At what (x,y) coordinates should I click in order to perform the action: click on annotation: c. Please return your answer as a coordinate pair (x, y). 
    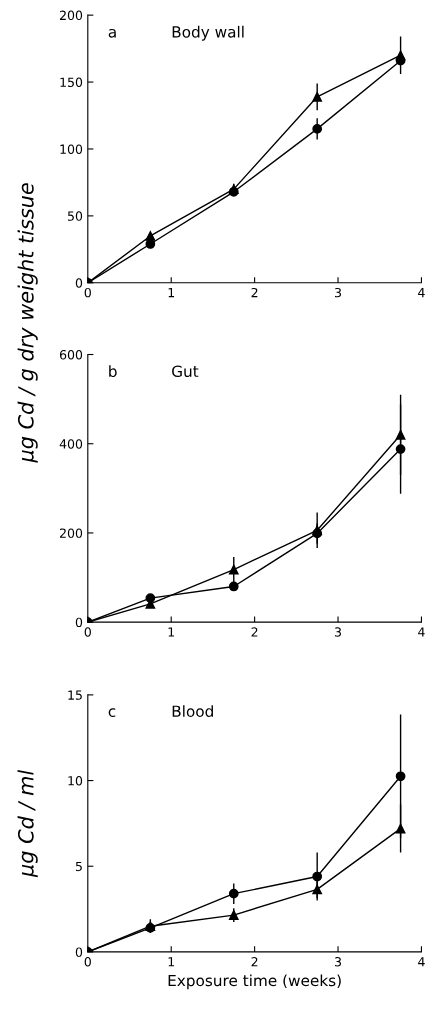
    Looking at the image, I should click on (112, 712).